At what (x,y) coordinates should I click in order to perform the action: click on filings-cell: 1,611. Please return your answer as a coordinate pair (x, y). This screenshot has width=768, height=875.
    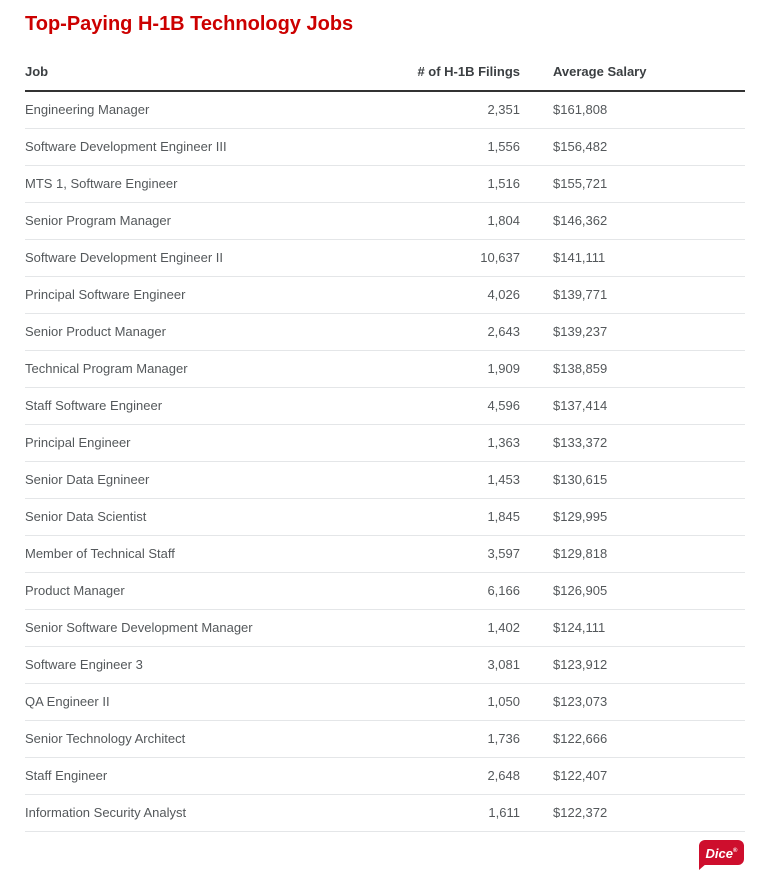
    Looking at the image, I should click on (447, 813).